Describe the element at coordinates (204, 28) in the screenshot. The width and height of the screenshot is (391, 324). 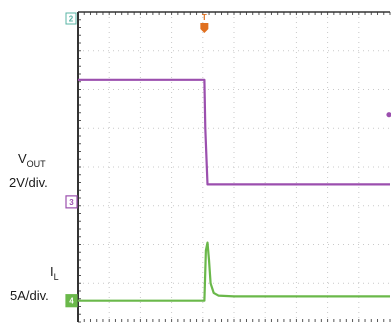
I see `trigger-arrow` at that location.